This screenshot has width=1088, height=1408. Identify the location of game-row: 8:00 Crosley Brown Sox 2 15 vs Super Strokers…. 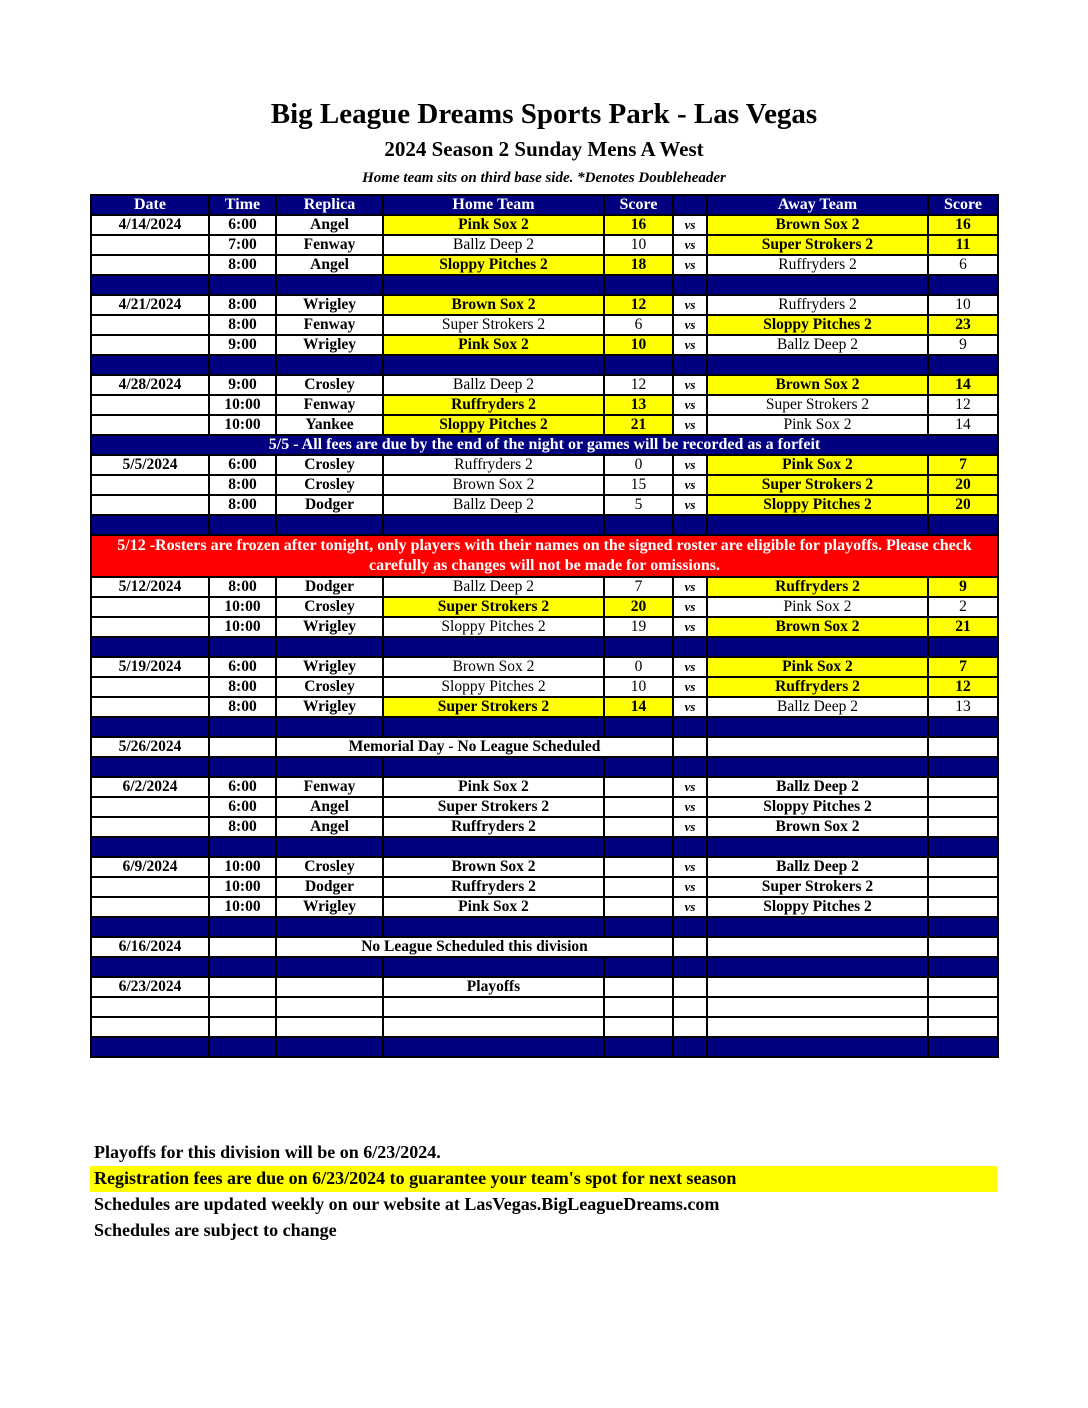
(544, 485).